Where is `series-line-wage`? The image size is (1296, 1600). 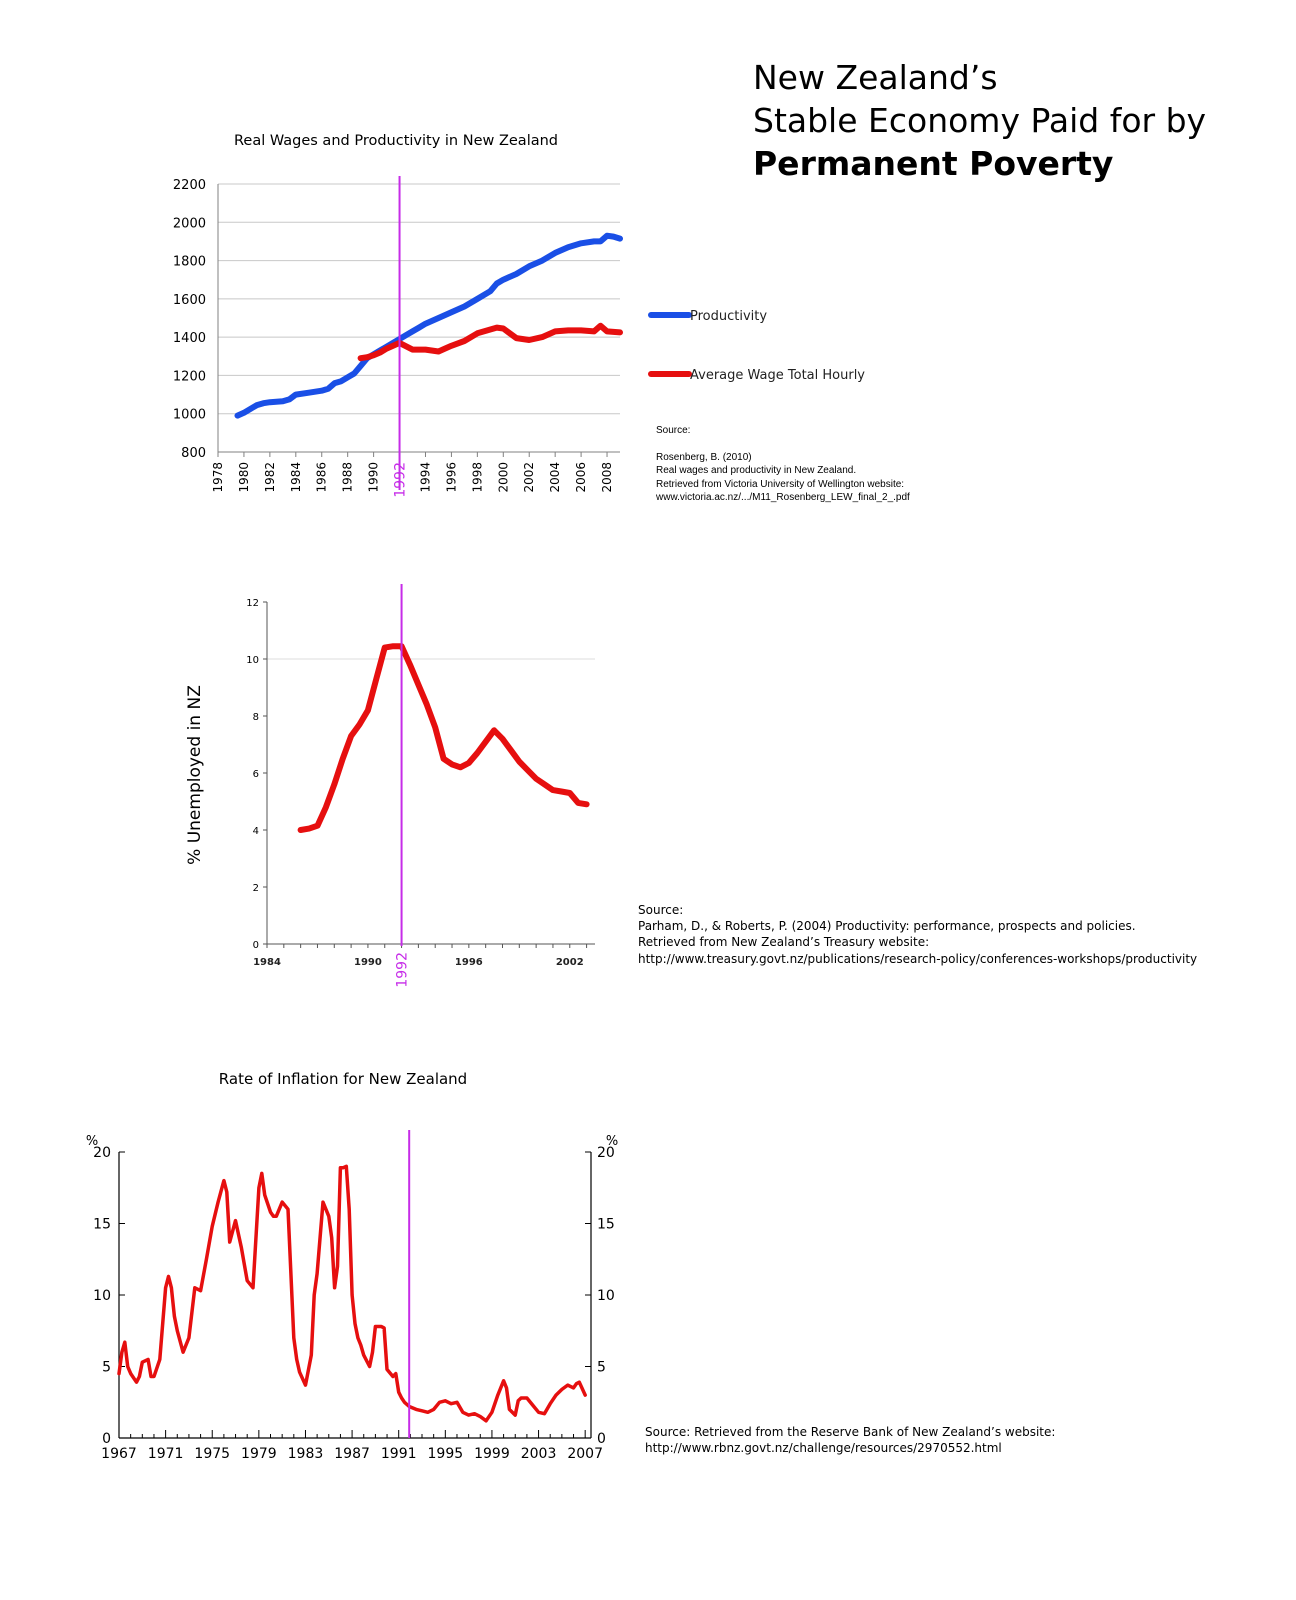
series-line-wage is located at coordinates (490, 342).